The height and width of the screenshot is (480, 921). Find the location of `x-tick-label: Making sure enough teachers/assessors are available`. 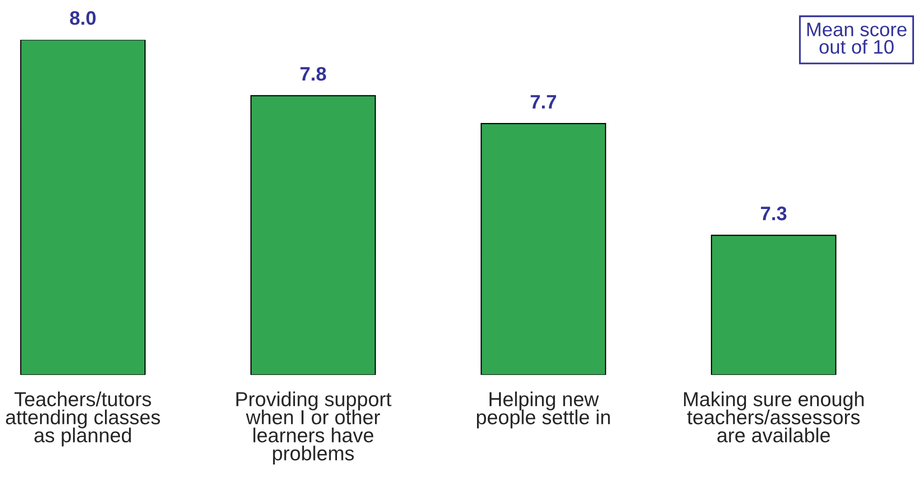

x-tick-label: Making sure enough teachers/assessors are available is located at coordinates (774, 417).